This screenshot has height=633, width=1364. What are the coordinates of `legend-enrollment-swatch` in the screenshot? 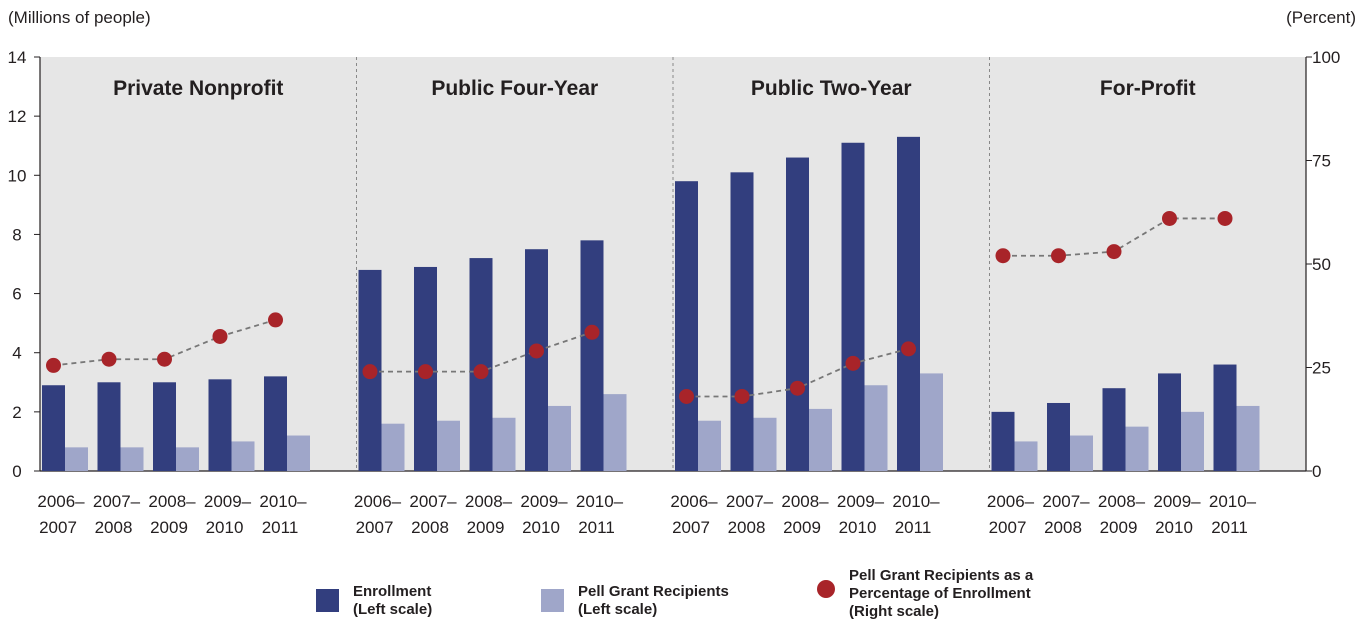 It's located at (327, 600).